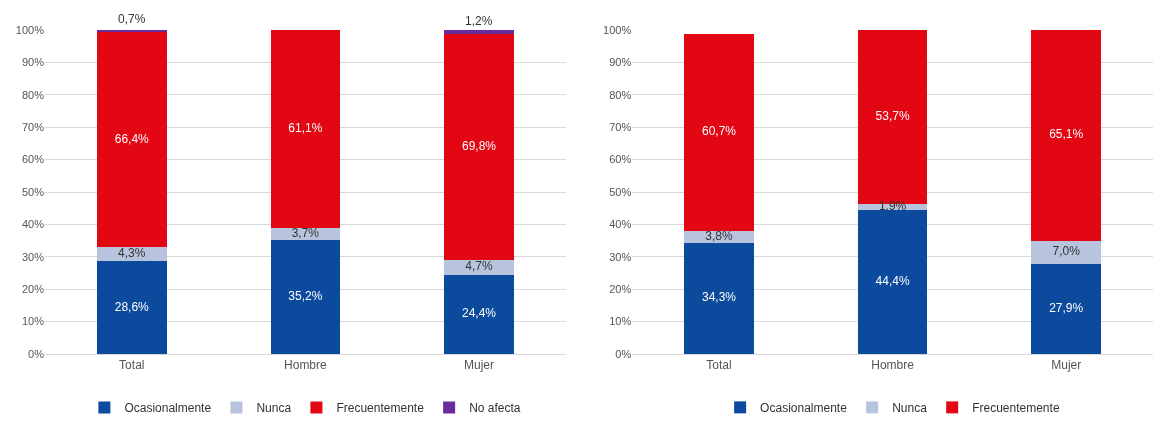 The height and width of the screenshot is (434, 1173). I want to click on data-label: 28,6%, so click(132, 306).